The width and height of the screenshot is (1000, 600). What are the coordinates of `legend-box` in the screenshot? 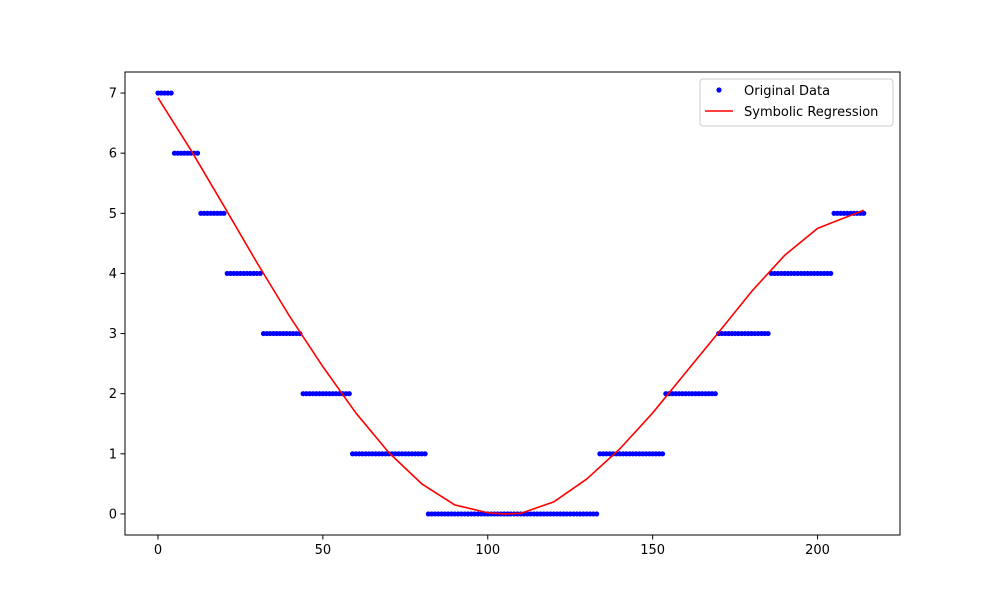 It's located at (796, 102).